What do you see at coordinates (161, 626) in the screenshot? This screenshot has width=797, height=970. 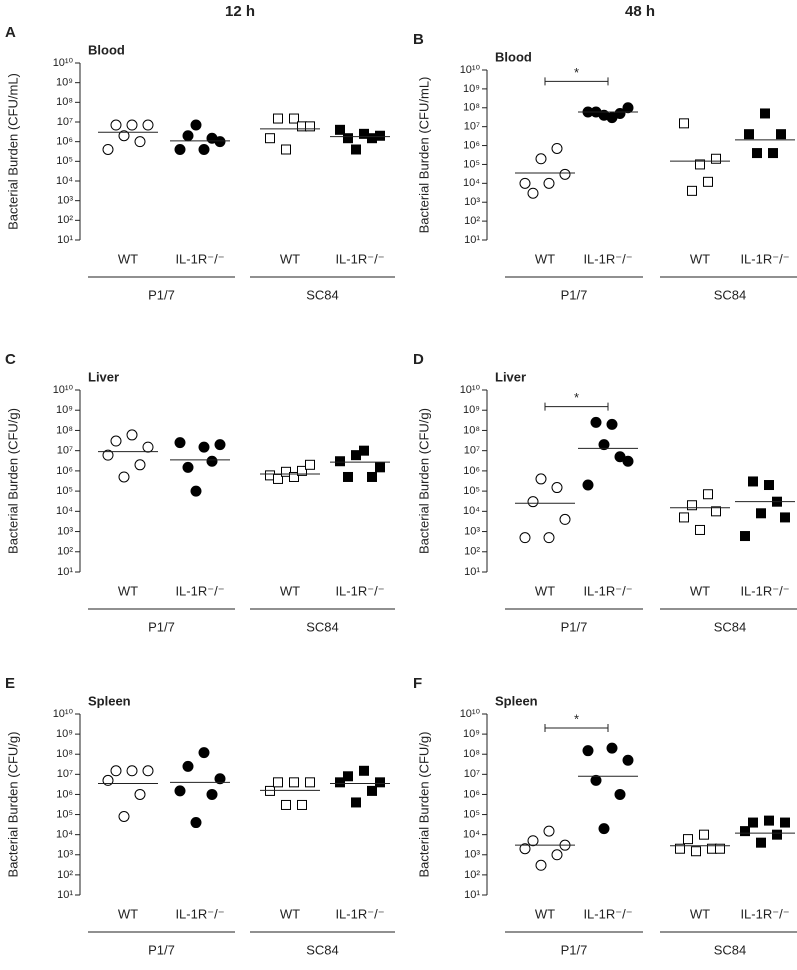 I see `group-label: P1/7` at bounding box center [161, 626].